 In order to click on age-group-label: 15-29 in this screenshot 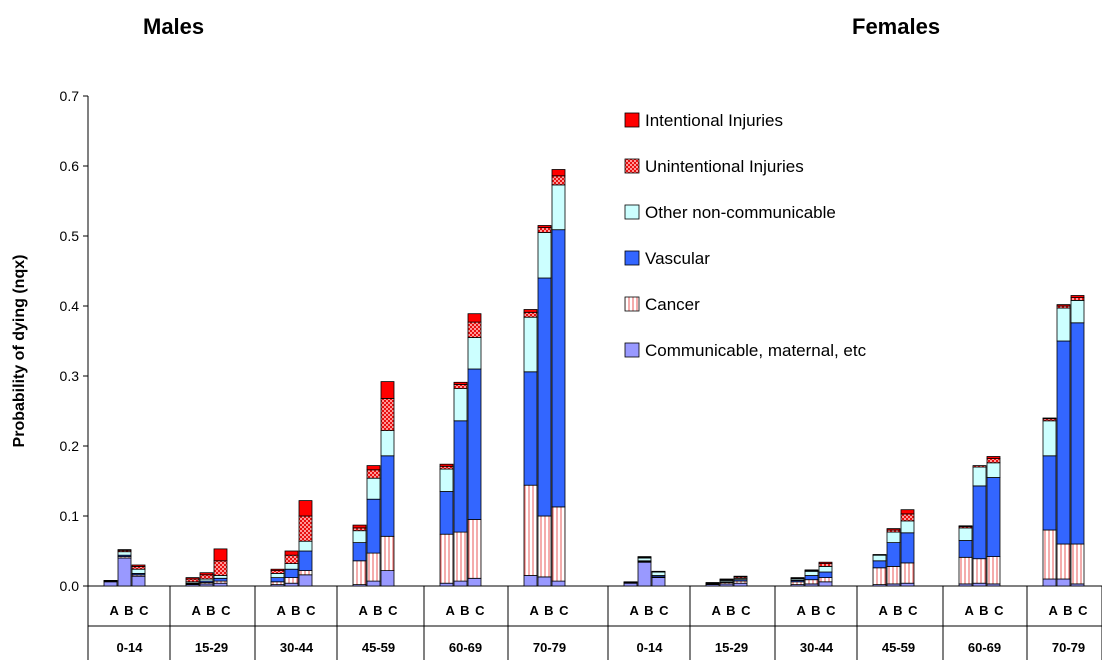, I will do `click(211, 647)`.